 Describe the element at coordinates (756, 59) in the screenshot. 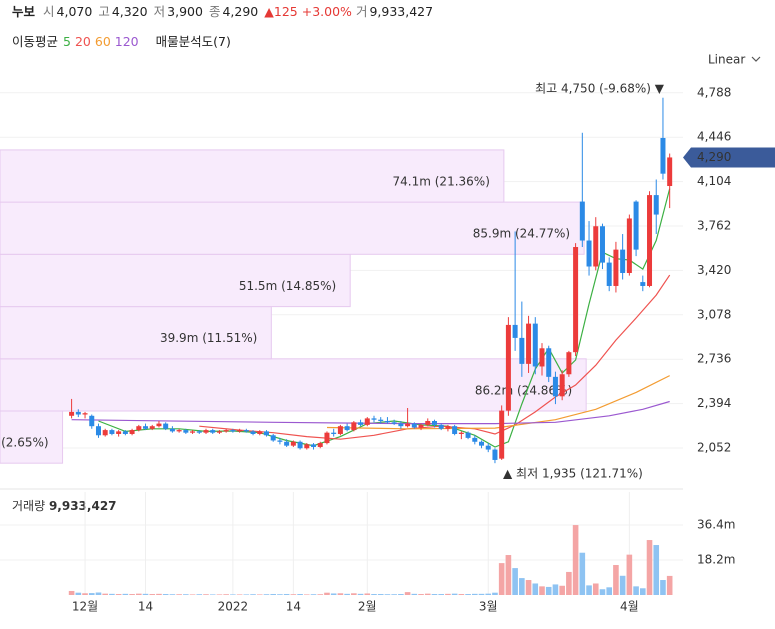

I see `dropdown-icon` at that location.